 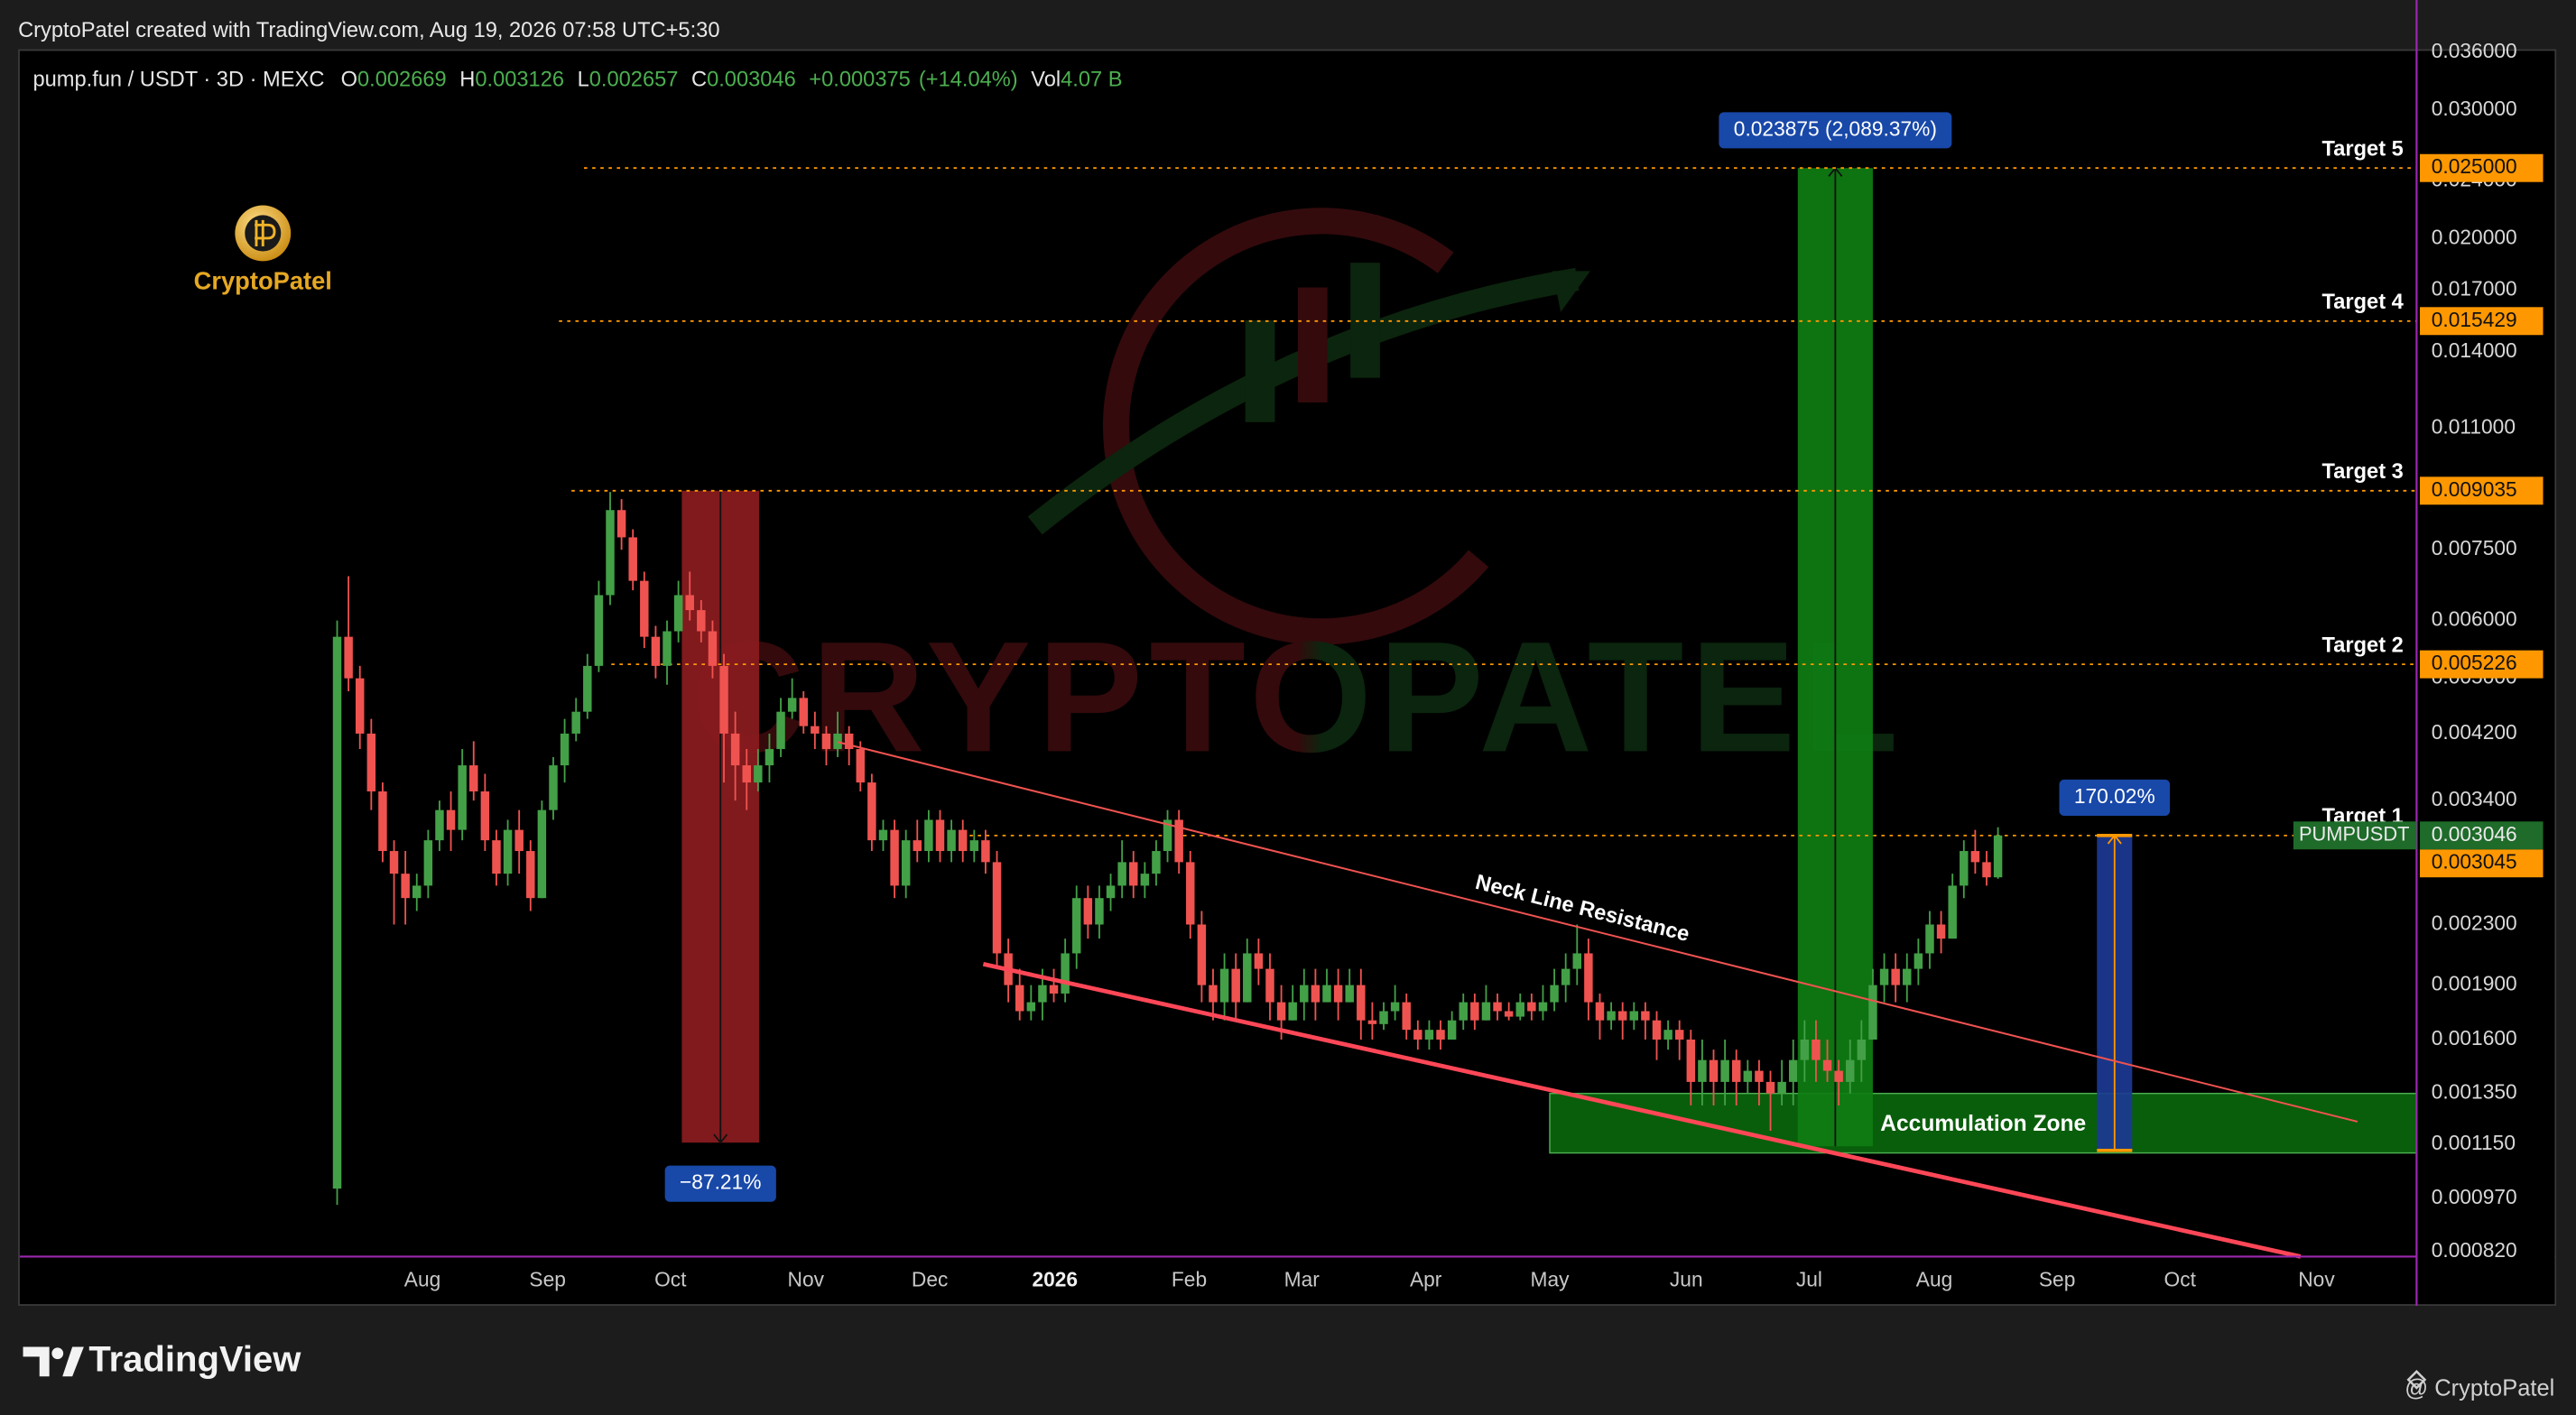 What do you see at coordinates (2474, 619) in the screenshot?
I see `y-tick-label: 0.006000` at bounding box center [2474, 619].